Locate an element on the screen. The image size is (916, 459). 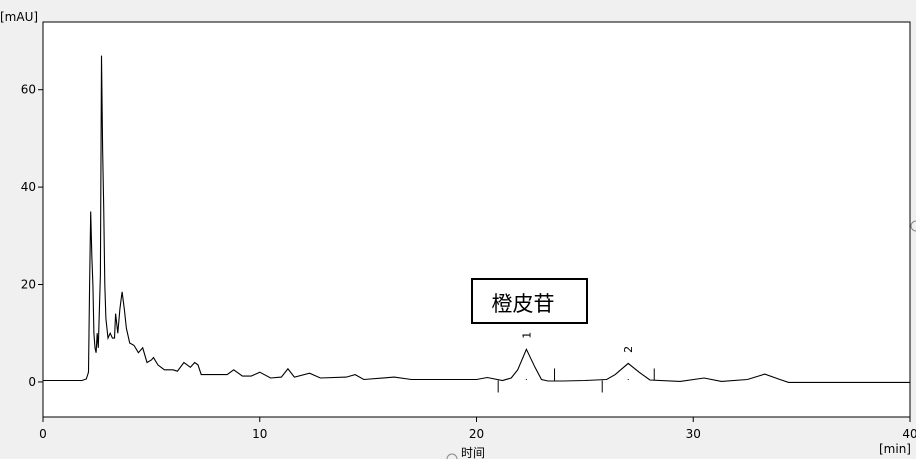
x-tick-label: 40 is located at coordinates (909, 434).